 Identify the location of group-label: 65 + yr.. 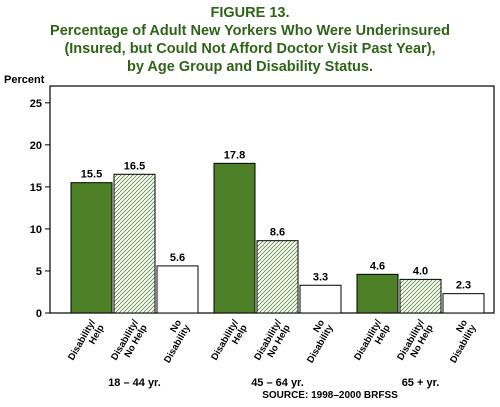
(421, 383).